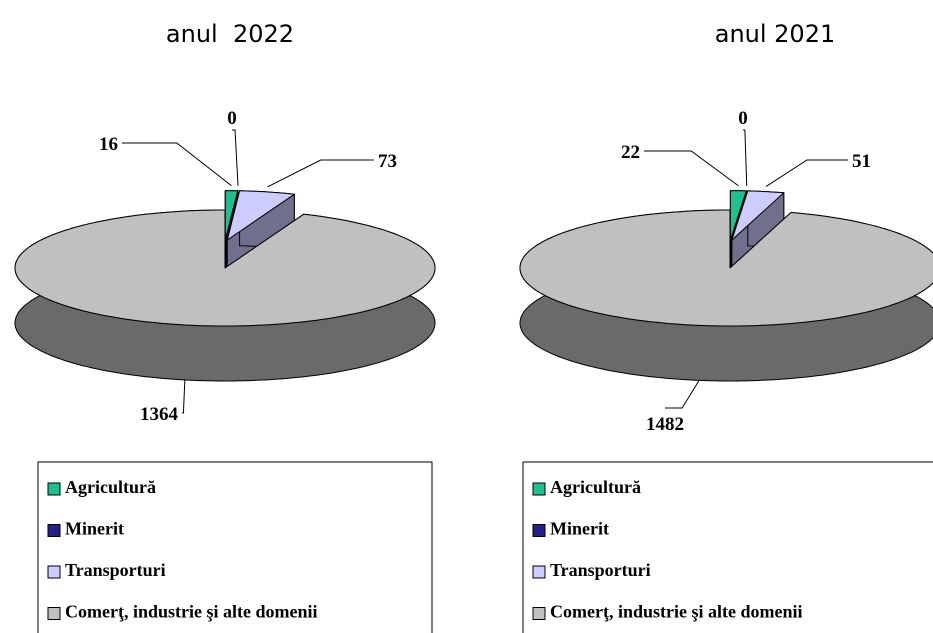 The height and width of the screenshot is (633, 933). What do you see at coordinates (230, 34) in the screenshot?
I see `chart-title: anul 2022` at bounding box center [230, 34].